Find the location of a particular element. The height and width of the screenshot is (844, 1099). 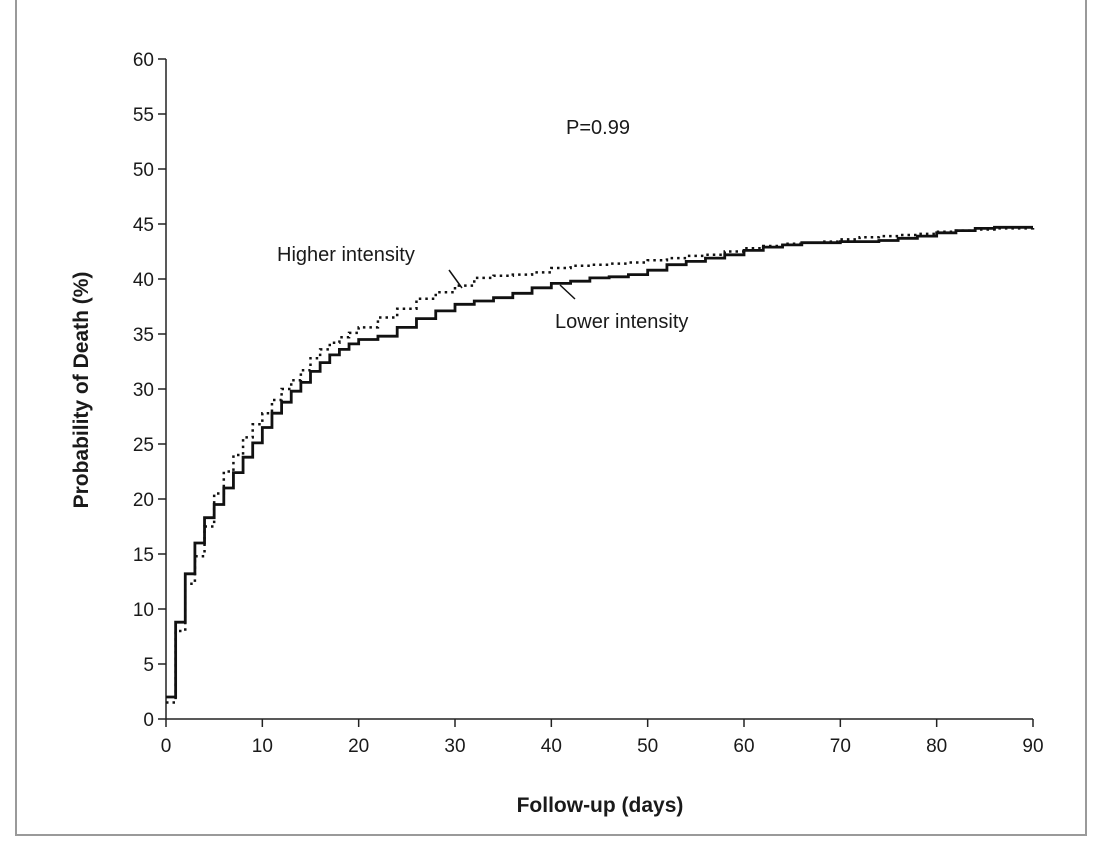

y-tick-label: 60 is located at coordinates (143, 60).